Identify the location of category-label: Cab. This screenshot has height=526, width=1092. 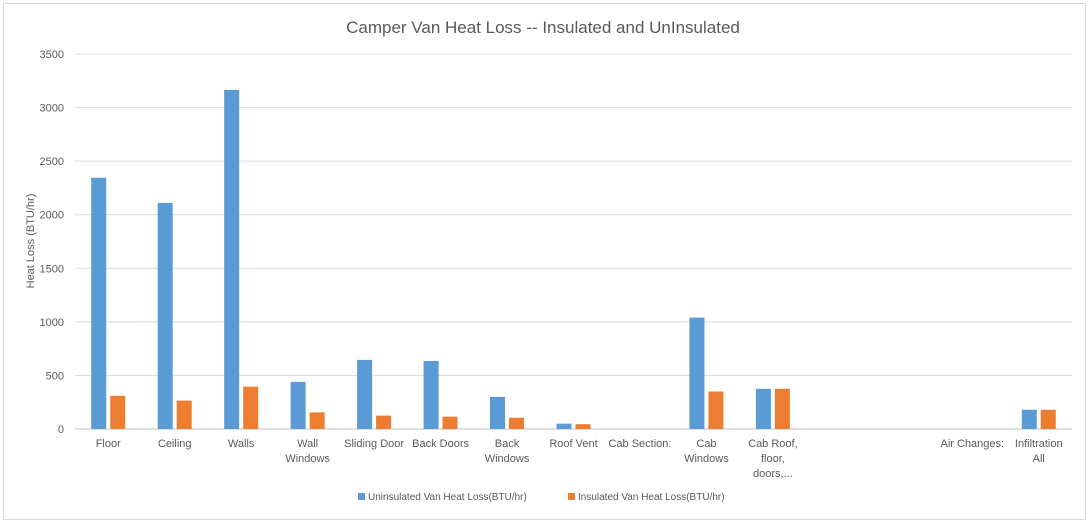
(706, 444).